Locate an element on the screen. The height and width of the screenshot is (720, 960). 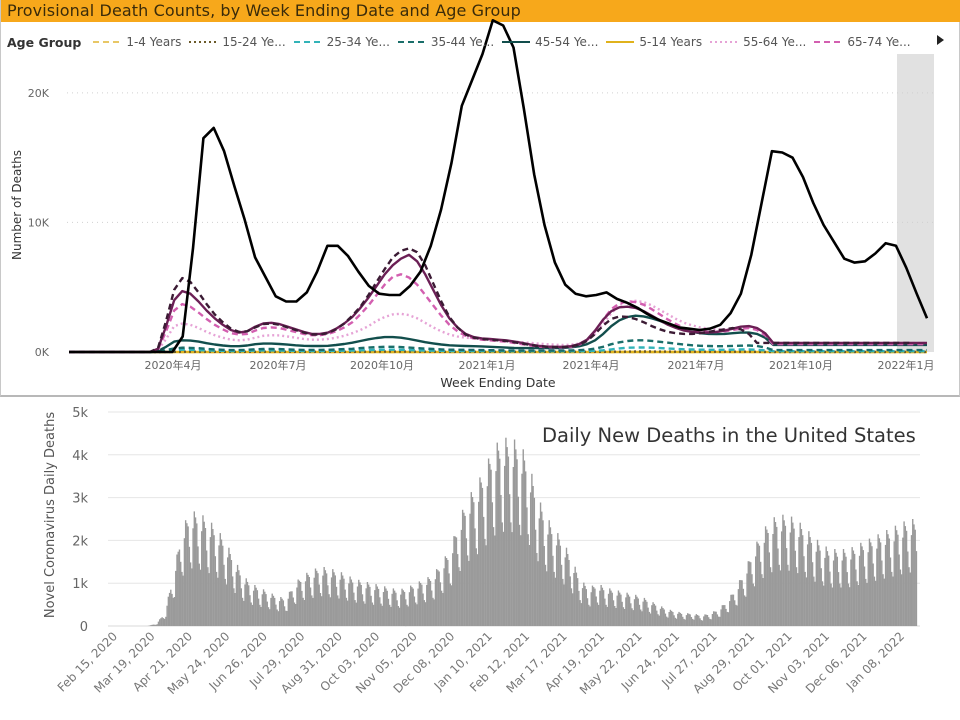
y-tick-label: 4k is located at coordinates (80, 456).